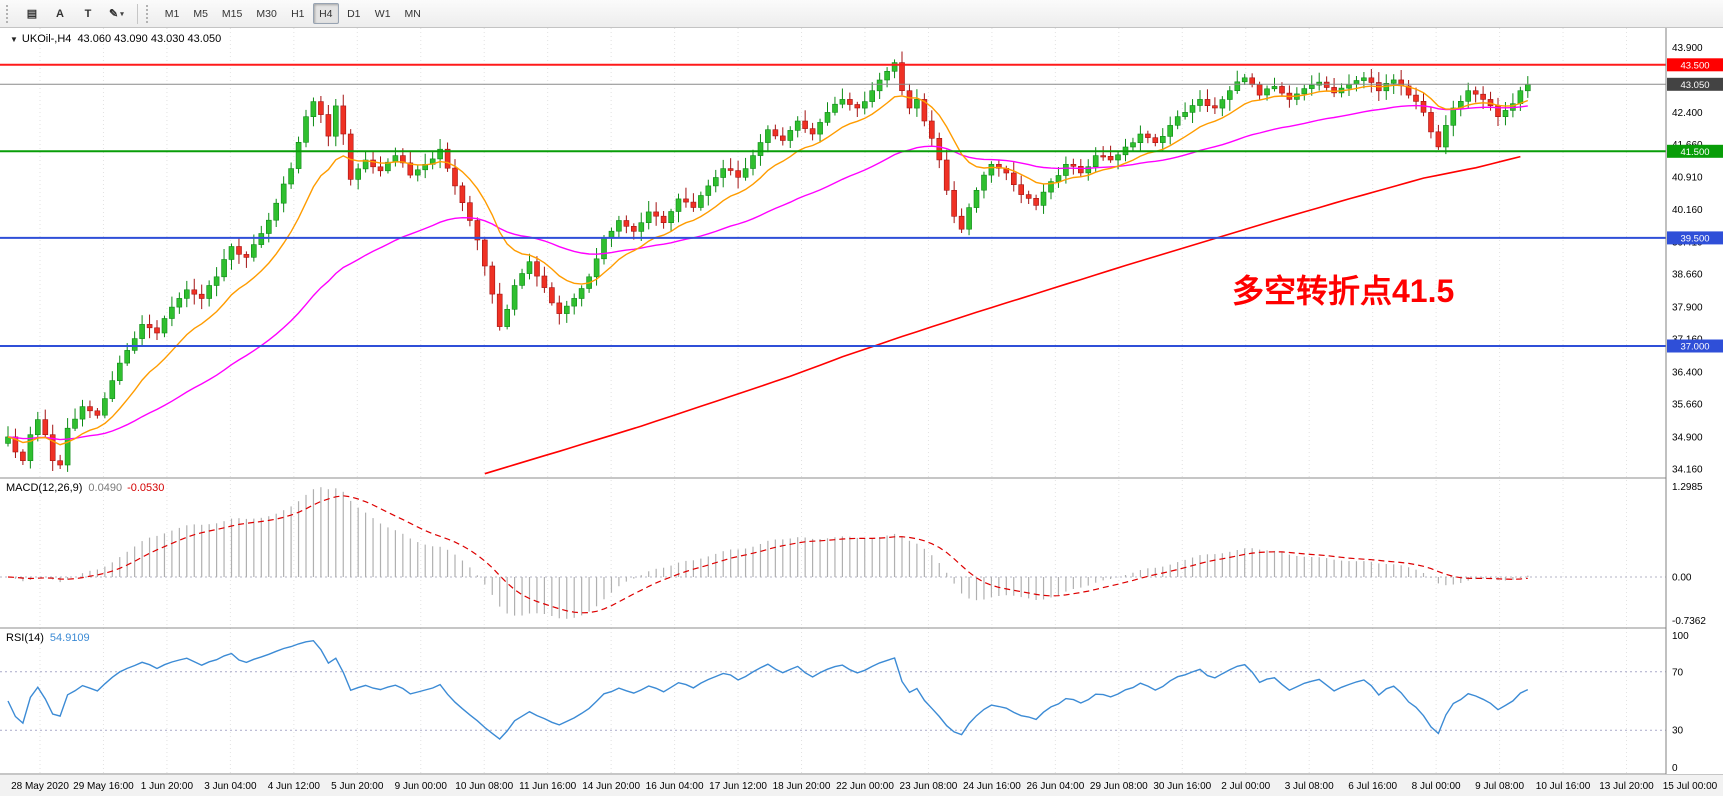 This screenshot has width=1723, height=796. I want to click on timeframe-m30-button: M30, so click(266, 13).